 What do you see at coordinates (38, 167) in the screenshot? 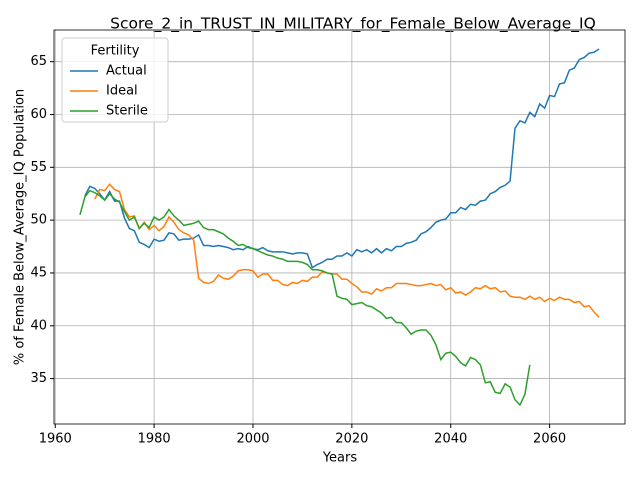
I see `y-tick-label: 55` at bounding box center [38, 167].